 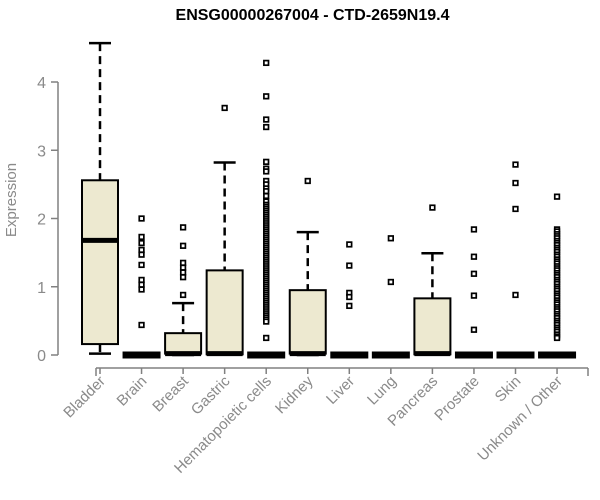 What do you see at coordinates (41, 151) in the screenshot?
I see `y-tick-label-3: 3` at bounding box center [41, 151].